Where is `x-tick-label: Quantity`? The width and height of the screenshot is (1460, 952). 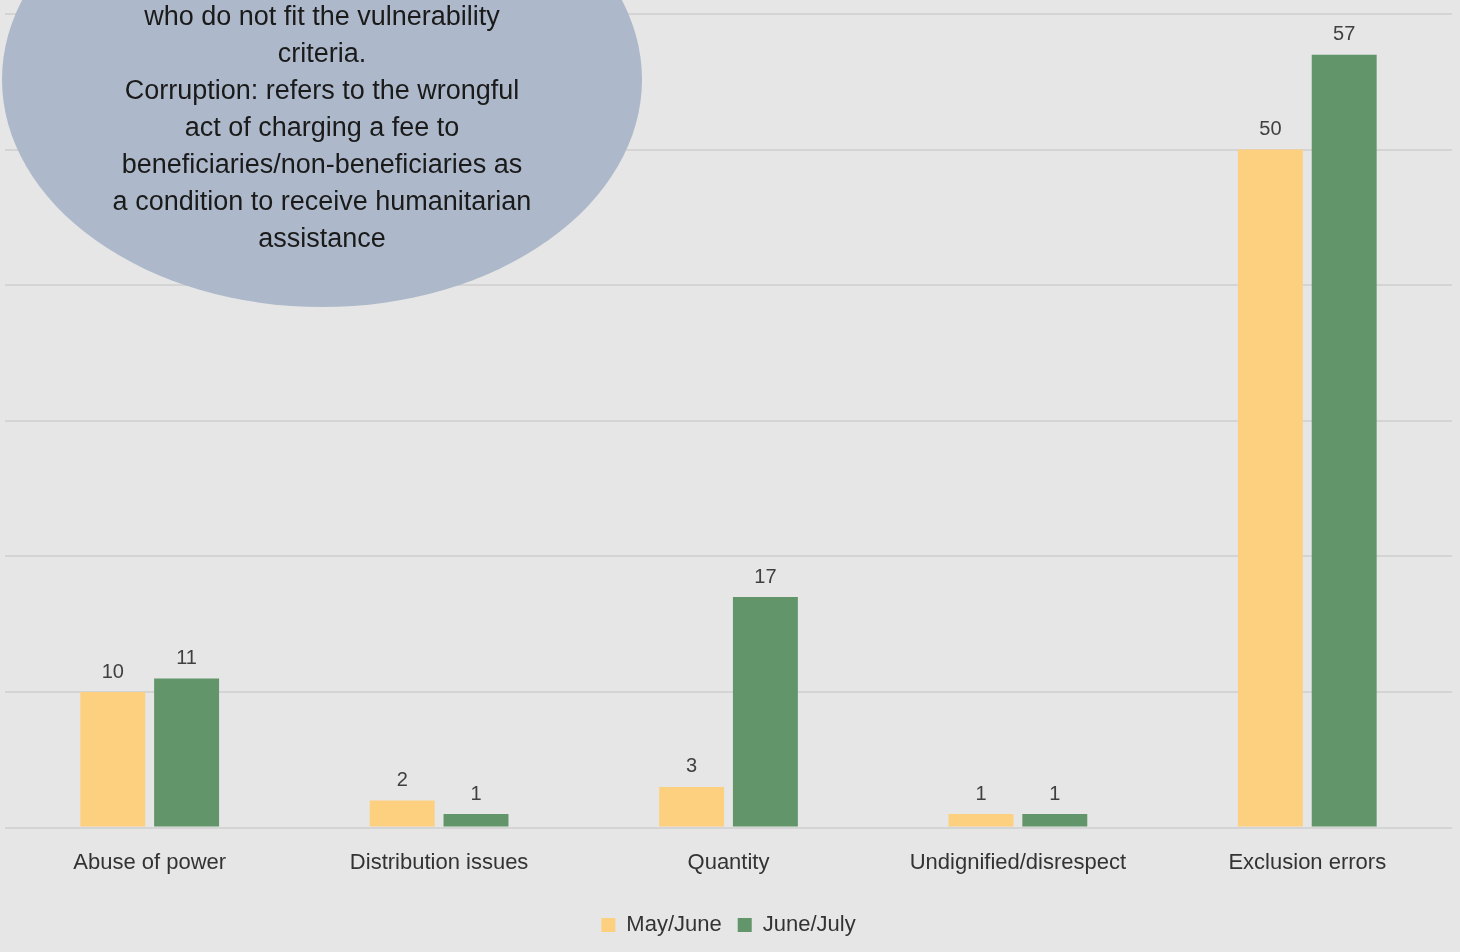 x-tick-label: Quantity is located at coordinates (728, 861).